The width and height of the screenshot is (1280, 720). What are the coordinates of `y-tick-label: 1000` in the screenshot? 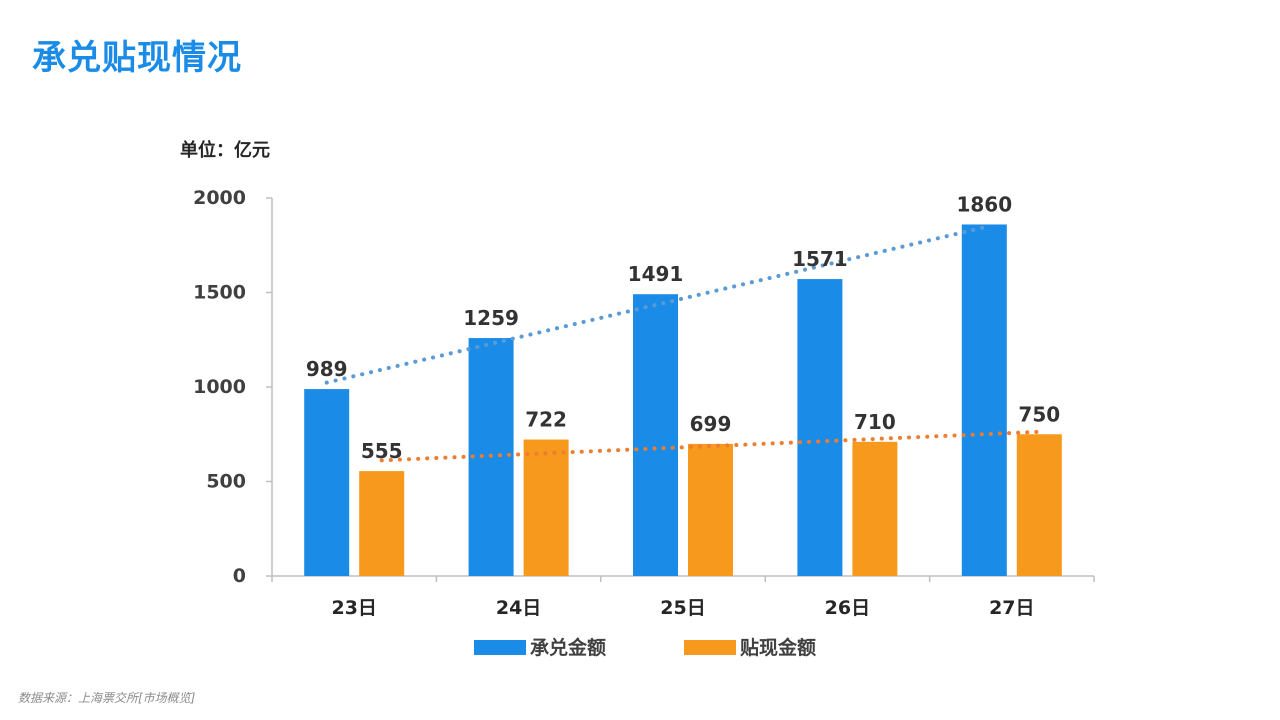 It's located at (219, 387).